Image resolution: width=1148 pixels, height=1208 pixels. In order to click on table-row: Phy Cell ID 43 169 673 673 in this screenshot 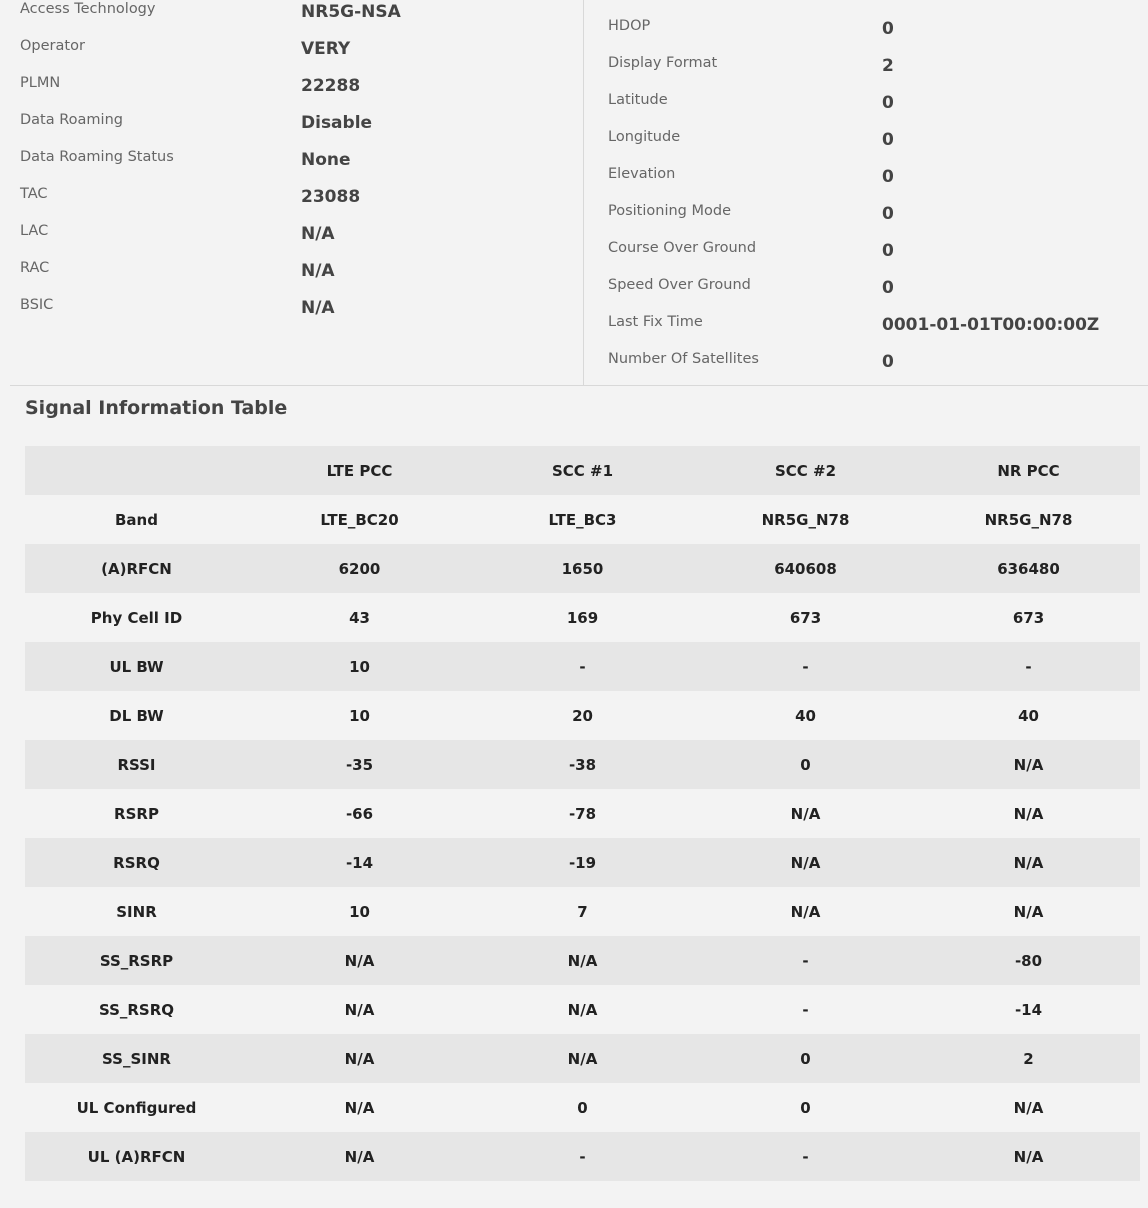, I will do `click(582, 617)`.